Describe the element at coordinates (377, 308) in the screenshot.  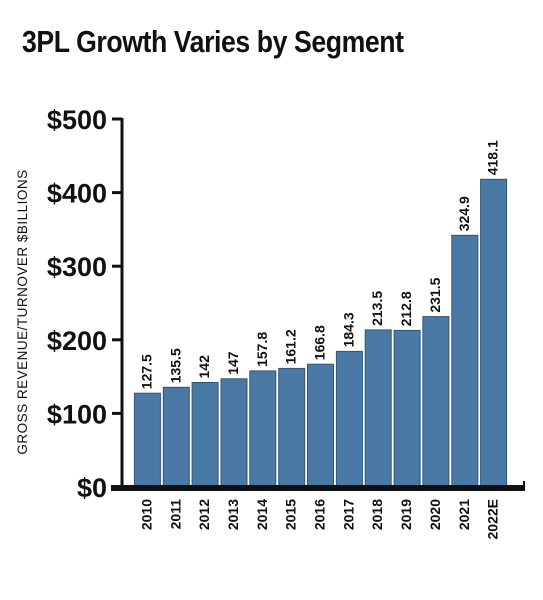
I see `data-label-2018: 213.5` at that location.